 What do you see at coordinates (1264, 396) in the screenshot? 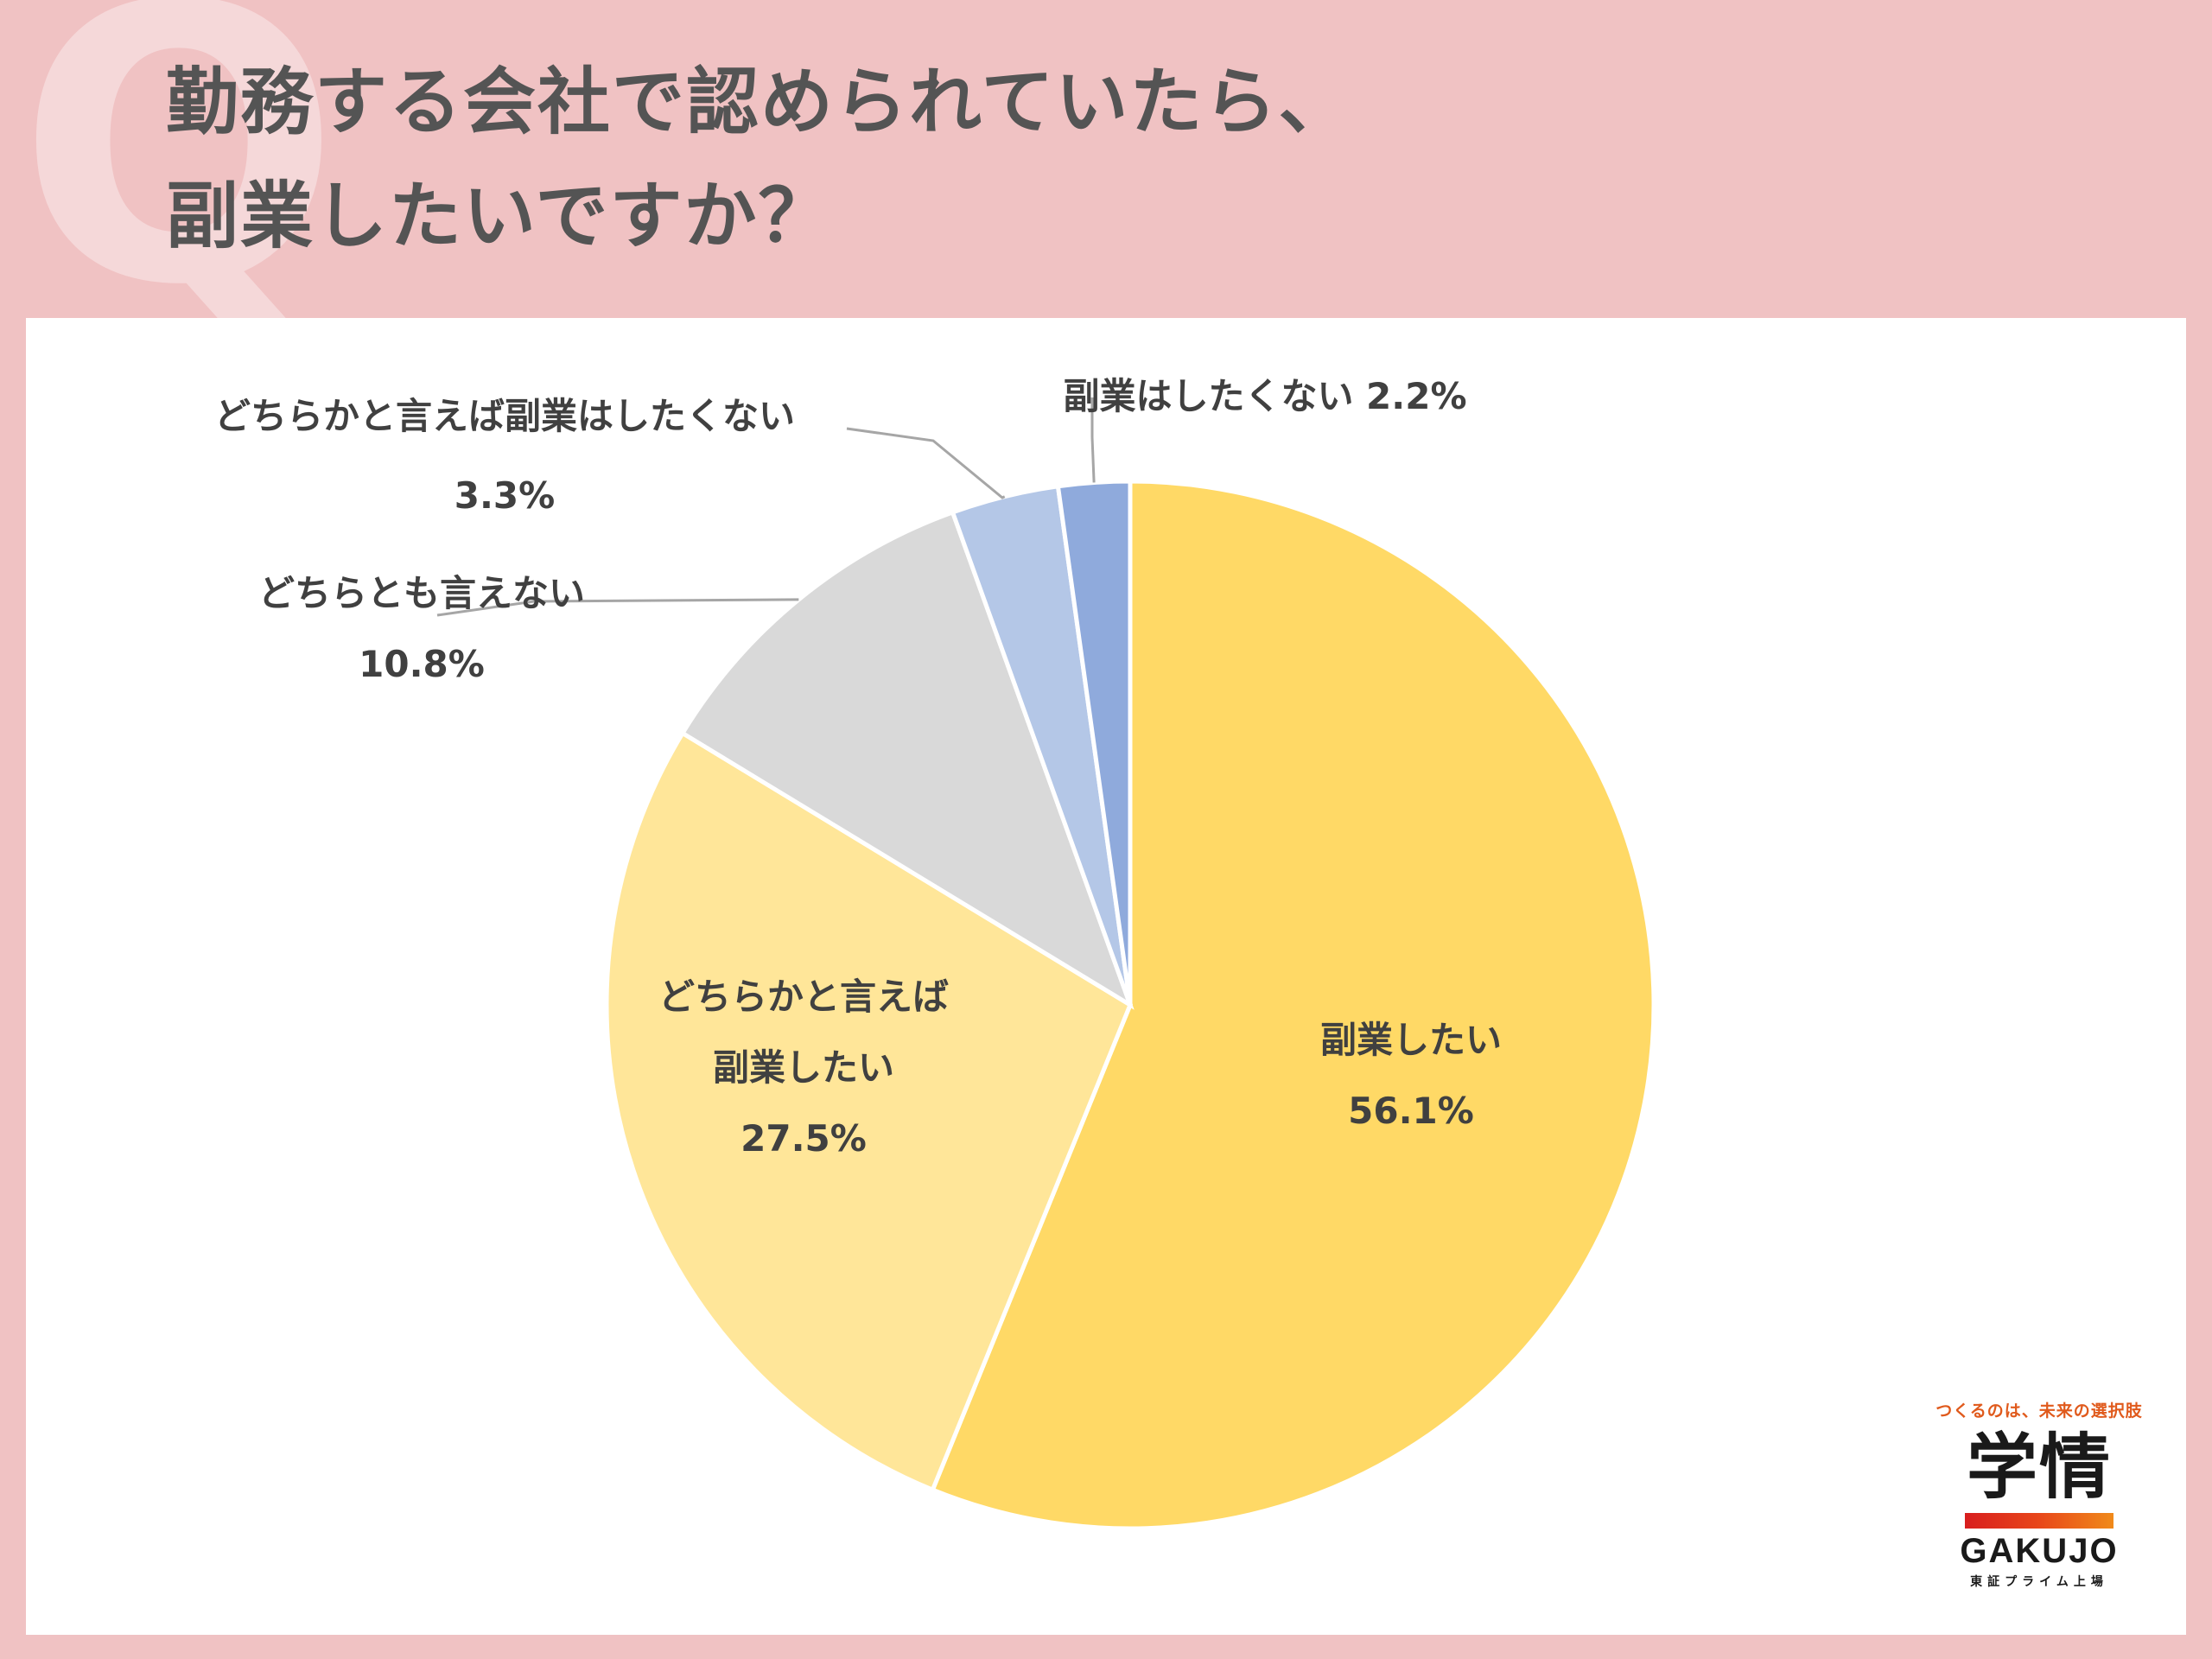
I see `slice-label-s4-line-0: 副業はしたくない 2.2%` at bounding box center [1264, 396].